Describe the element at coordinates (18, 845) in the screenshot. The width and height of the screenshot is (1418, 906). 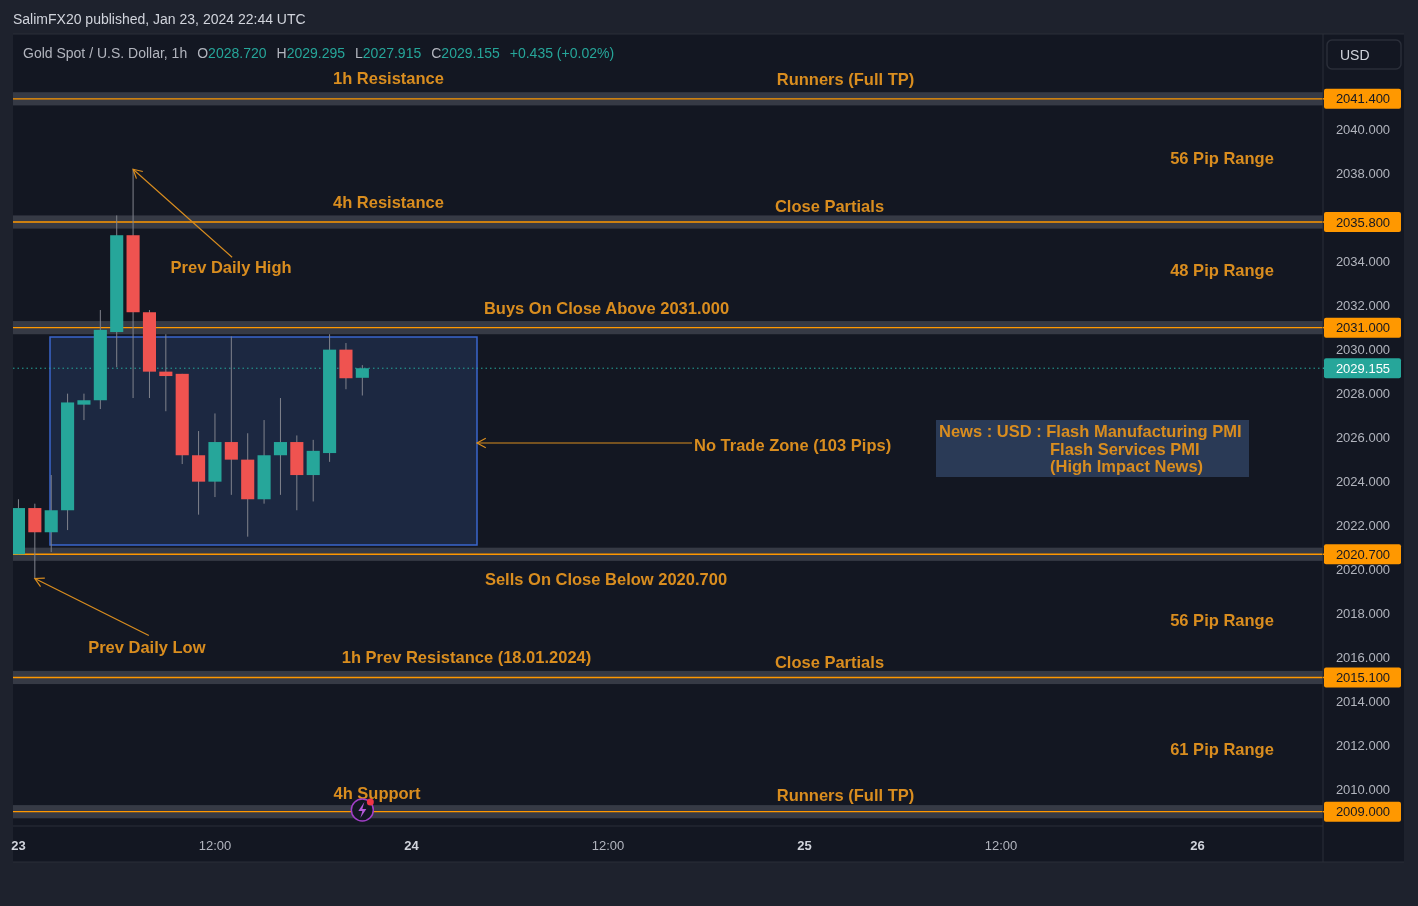
I see `x-tick-label: 23` at that location.